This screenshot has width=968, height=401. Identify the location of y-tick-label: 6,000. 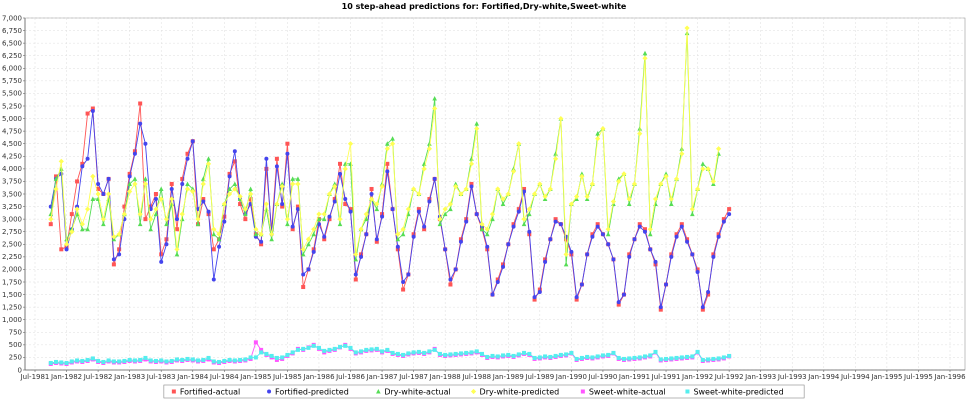
(12, 69).